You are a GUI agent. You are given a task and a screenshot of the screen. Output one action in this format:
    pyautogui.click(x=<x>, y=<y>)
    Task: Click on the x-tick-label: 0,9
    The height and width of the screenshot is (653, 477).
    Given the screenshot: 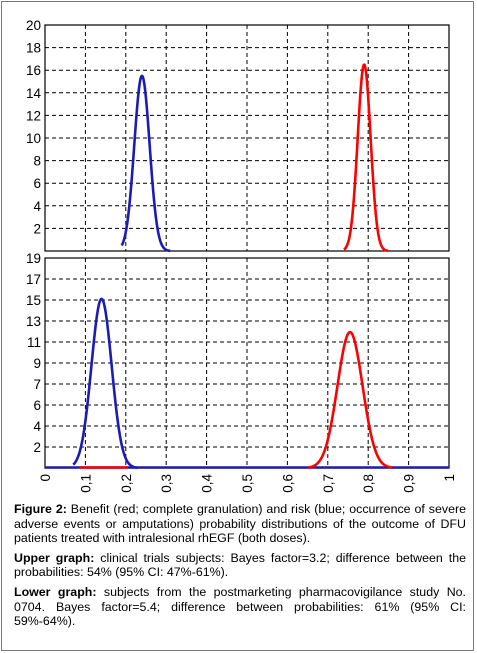 What is the action you would take?
    pyautogui.click(x=409, y=483)
    